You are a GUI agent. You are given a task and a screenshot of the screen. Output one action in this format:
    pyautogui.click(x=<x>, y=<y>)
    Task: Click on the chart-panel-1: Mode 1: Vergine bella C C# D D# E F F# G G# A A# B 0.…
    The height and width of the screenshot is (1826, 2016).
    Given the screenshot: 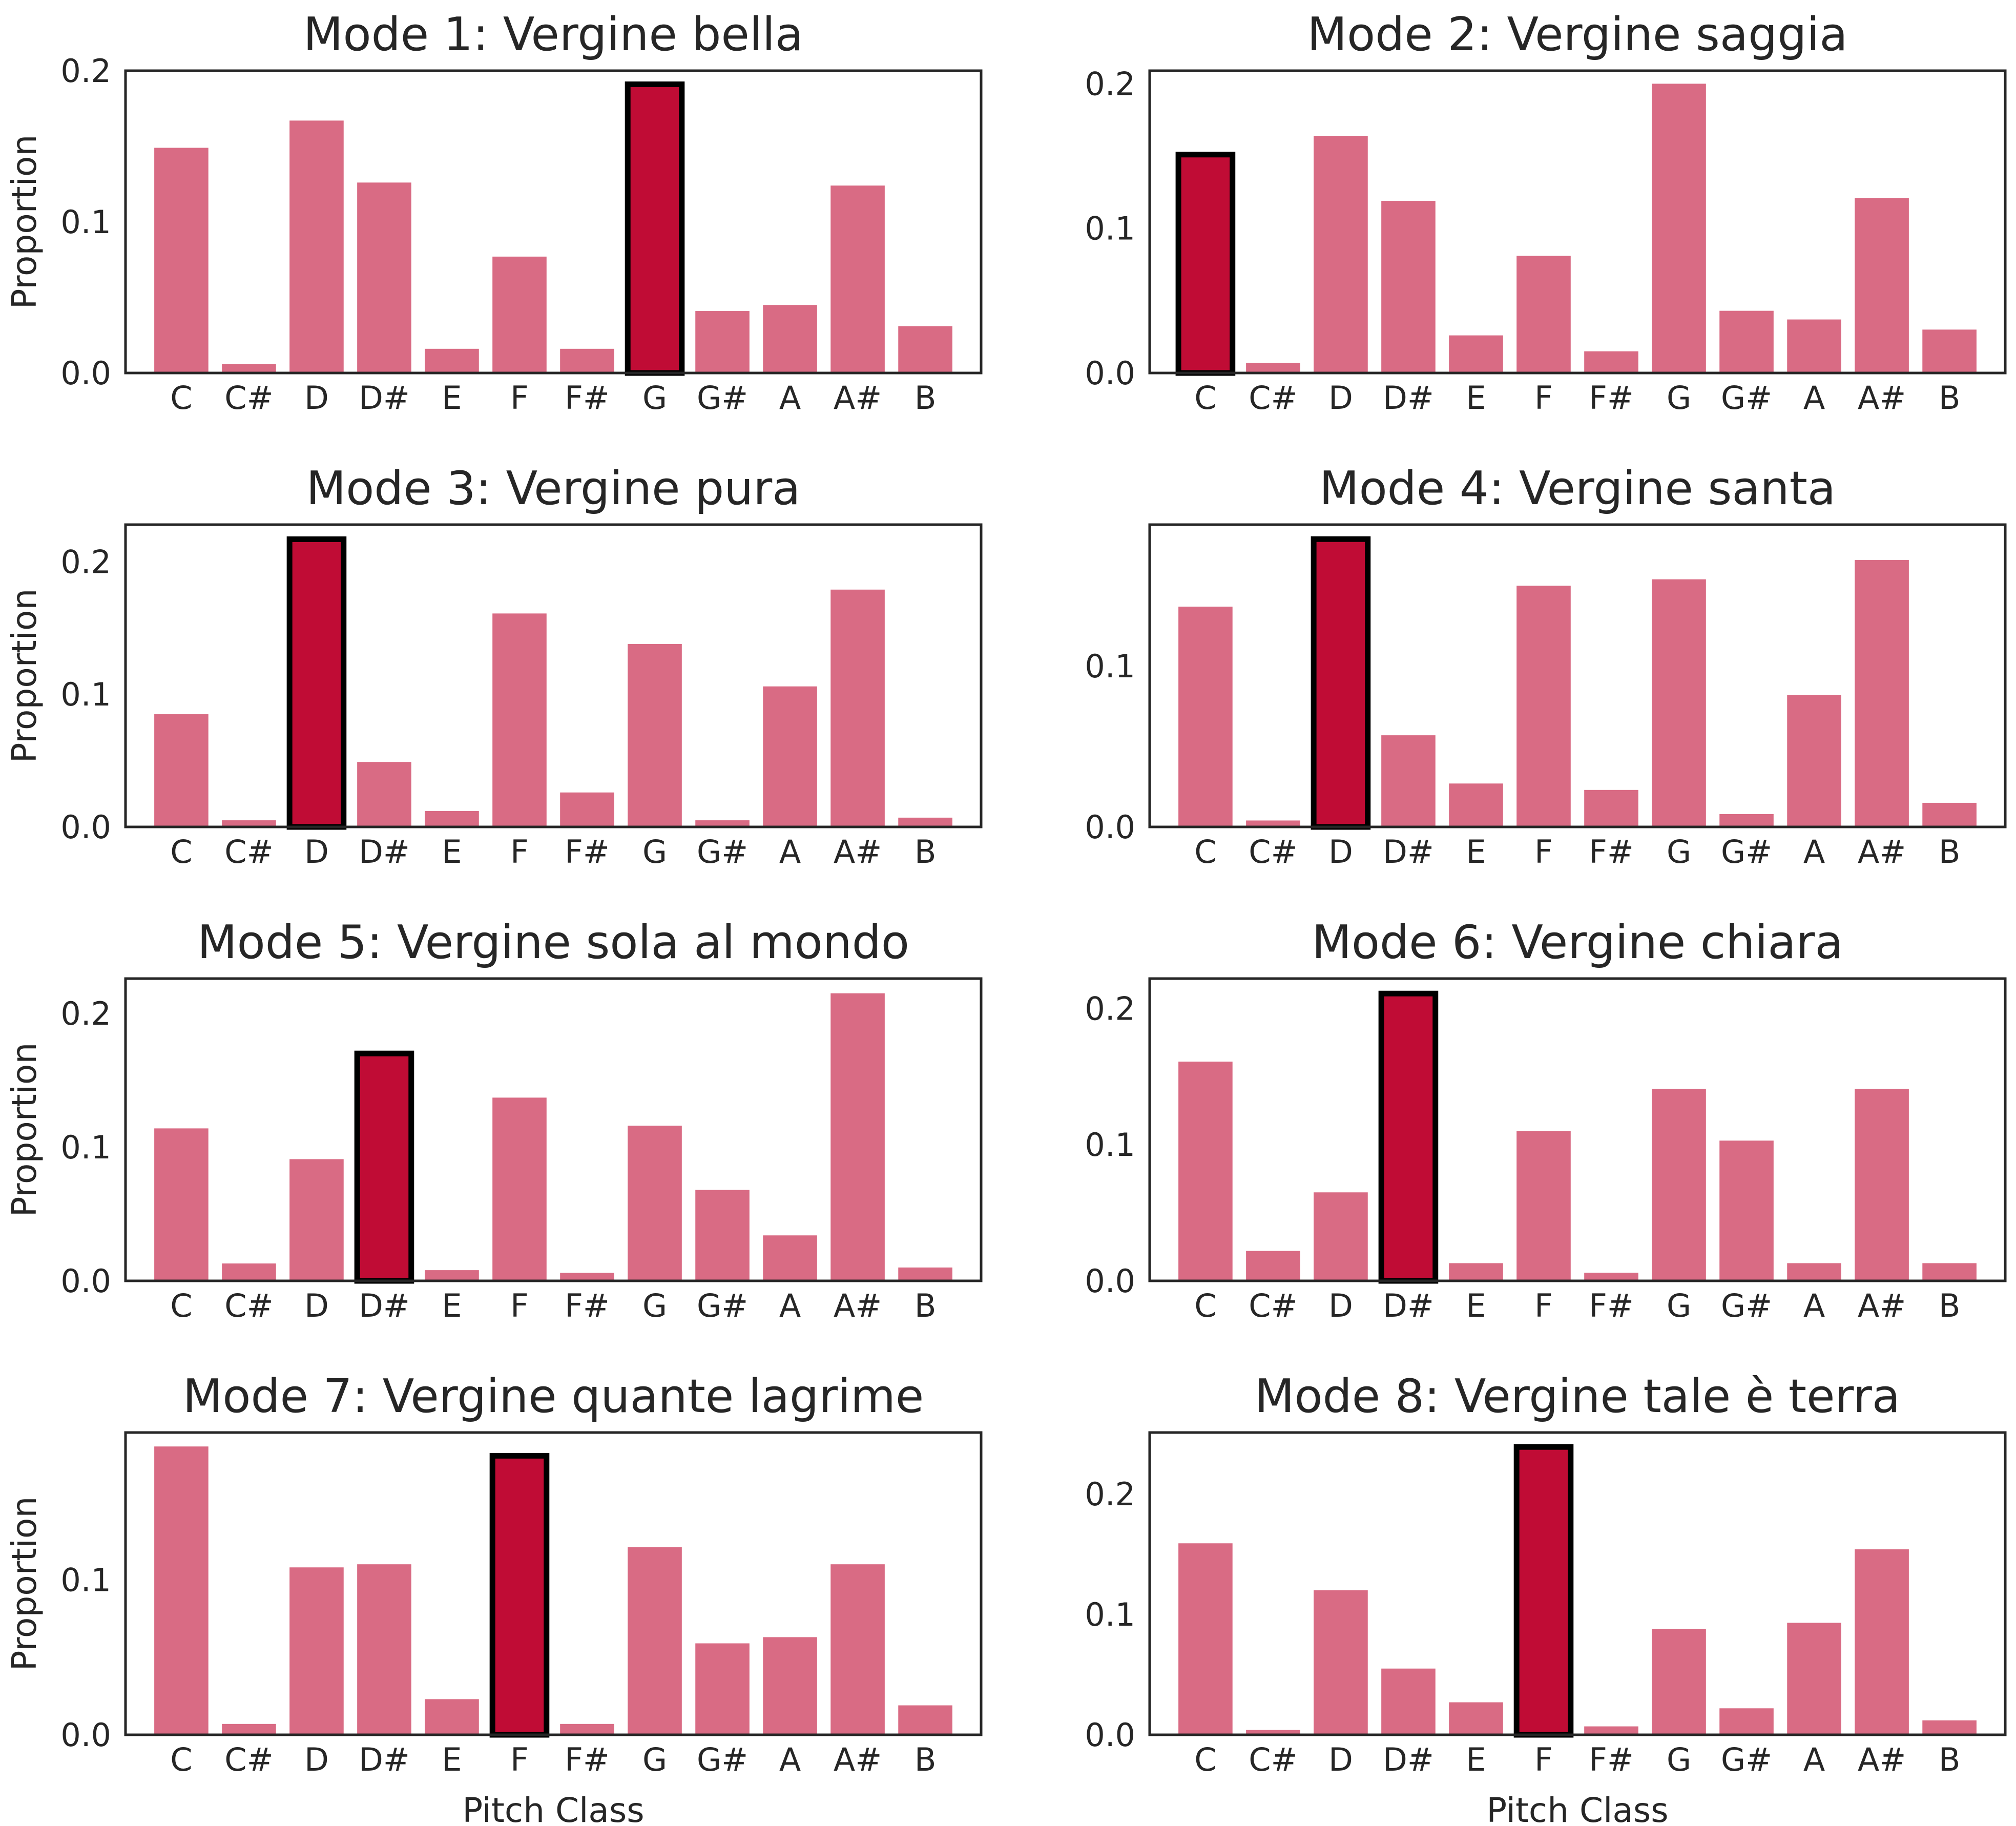 What is the action you would take?
    pyautogui.click(x=494, y=213)
    